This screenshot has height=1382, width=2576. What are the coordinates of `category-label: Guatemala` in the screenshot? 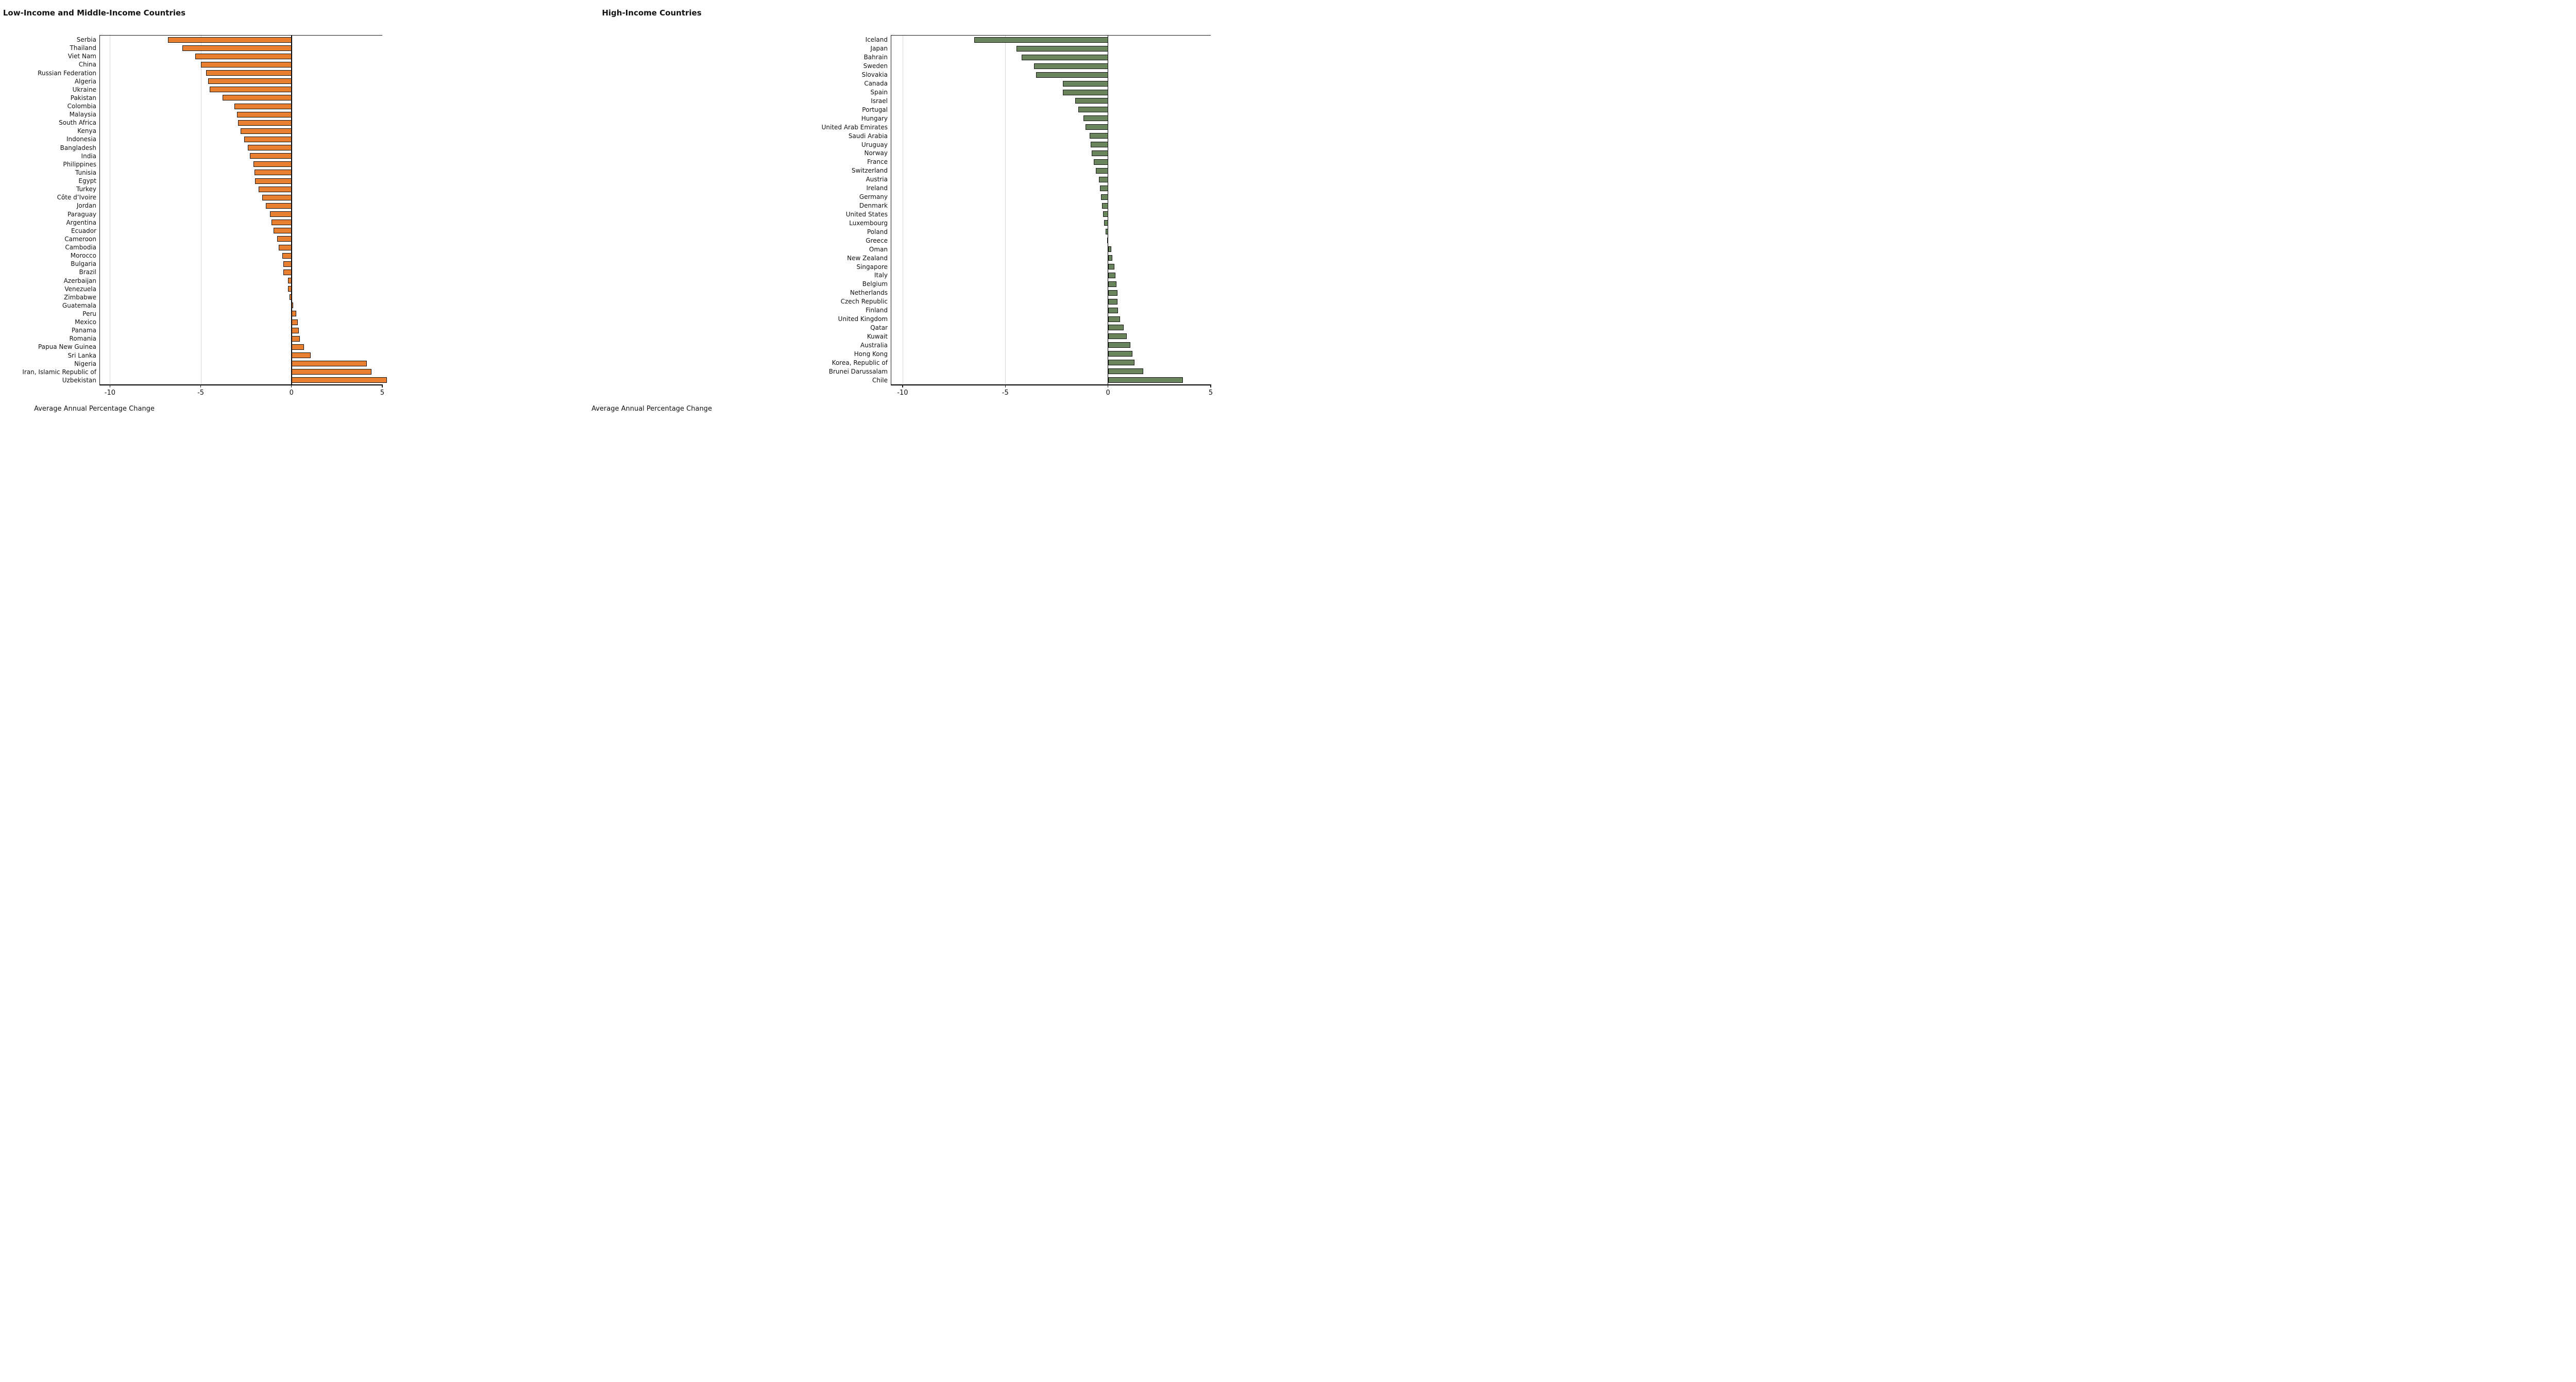 It's located at (79, 305).